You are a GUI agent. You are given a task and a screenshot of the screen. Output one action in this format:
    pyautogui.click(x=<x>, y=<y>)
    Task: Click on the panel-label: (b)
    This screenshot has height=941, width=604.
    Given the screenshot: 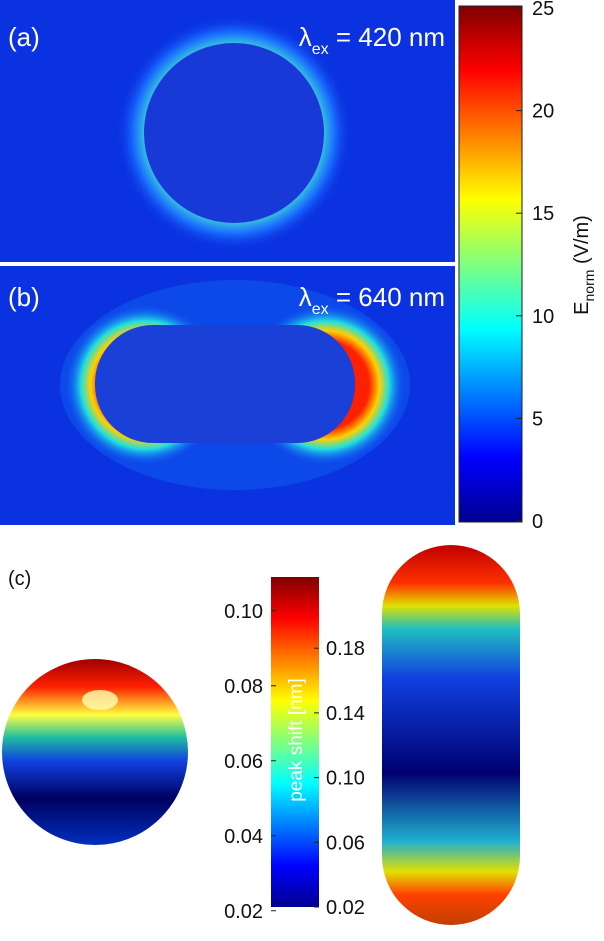 What is the action you would take?
    pyautogui.click(x=24, y=297)
    